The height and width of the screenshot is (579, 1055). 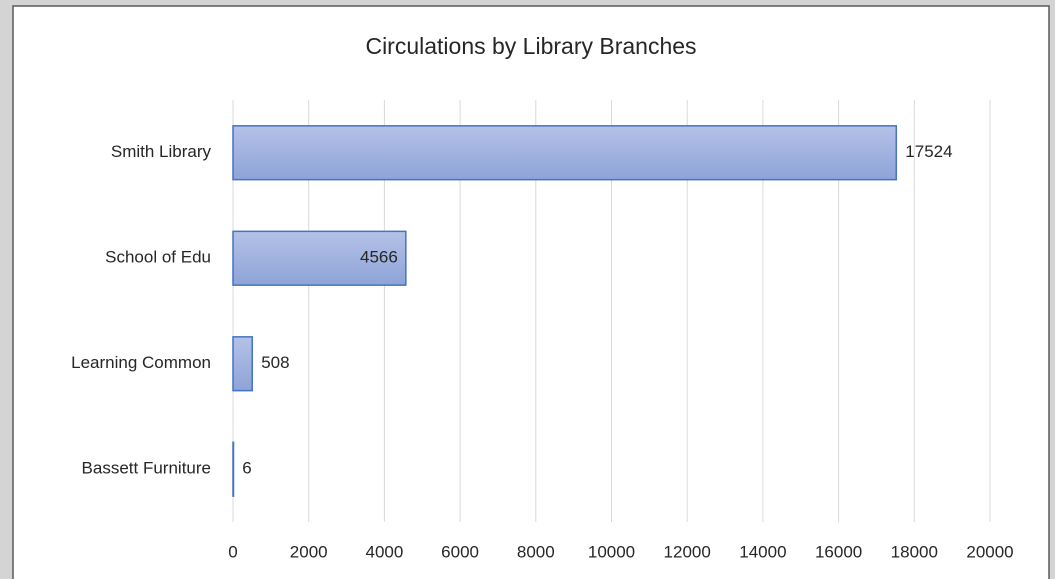 What do you see at coordinates (384, 551) in the screenshot?
I see `x-tick-label: 4000` at bounding box center [384, 551].